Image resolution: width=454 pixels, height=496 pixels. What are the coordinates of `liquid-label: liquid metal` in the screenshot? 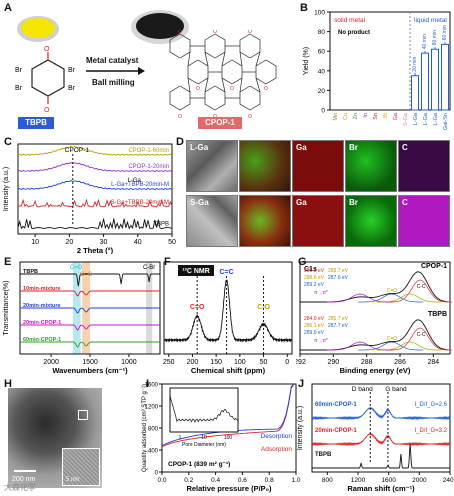 It's located at (430, 20).